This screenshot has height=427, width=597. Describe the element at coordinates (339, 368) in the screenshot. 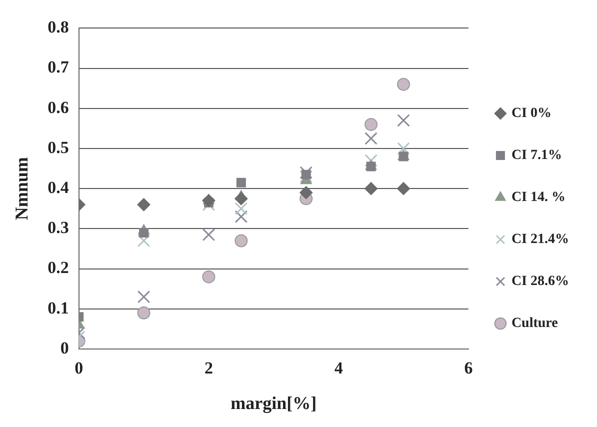

I see `x-tick-label: 4` at that location.